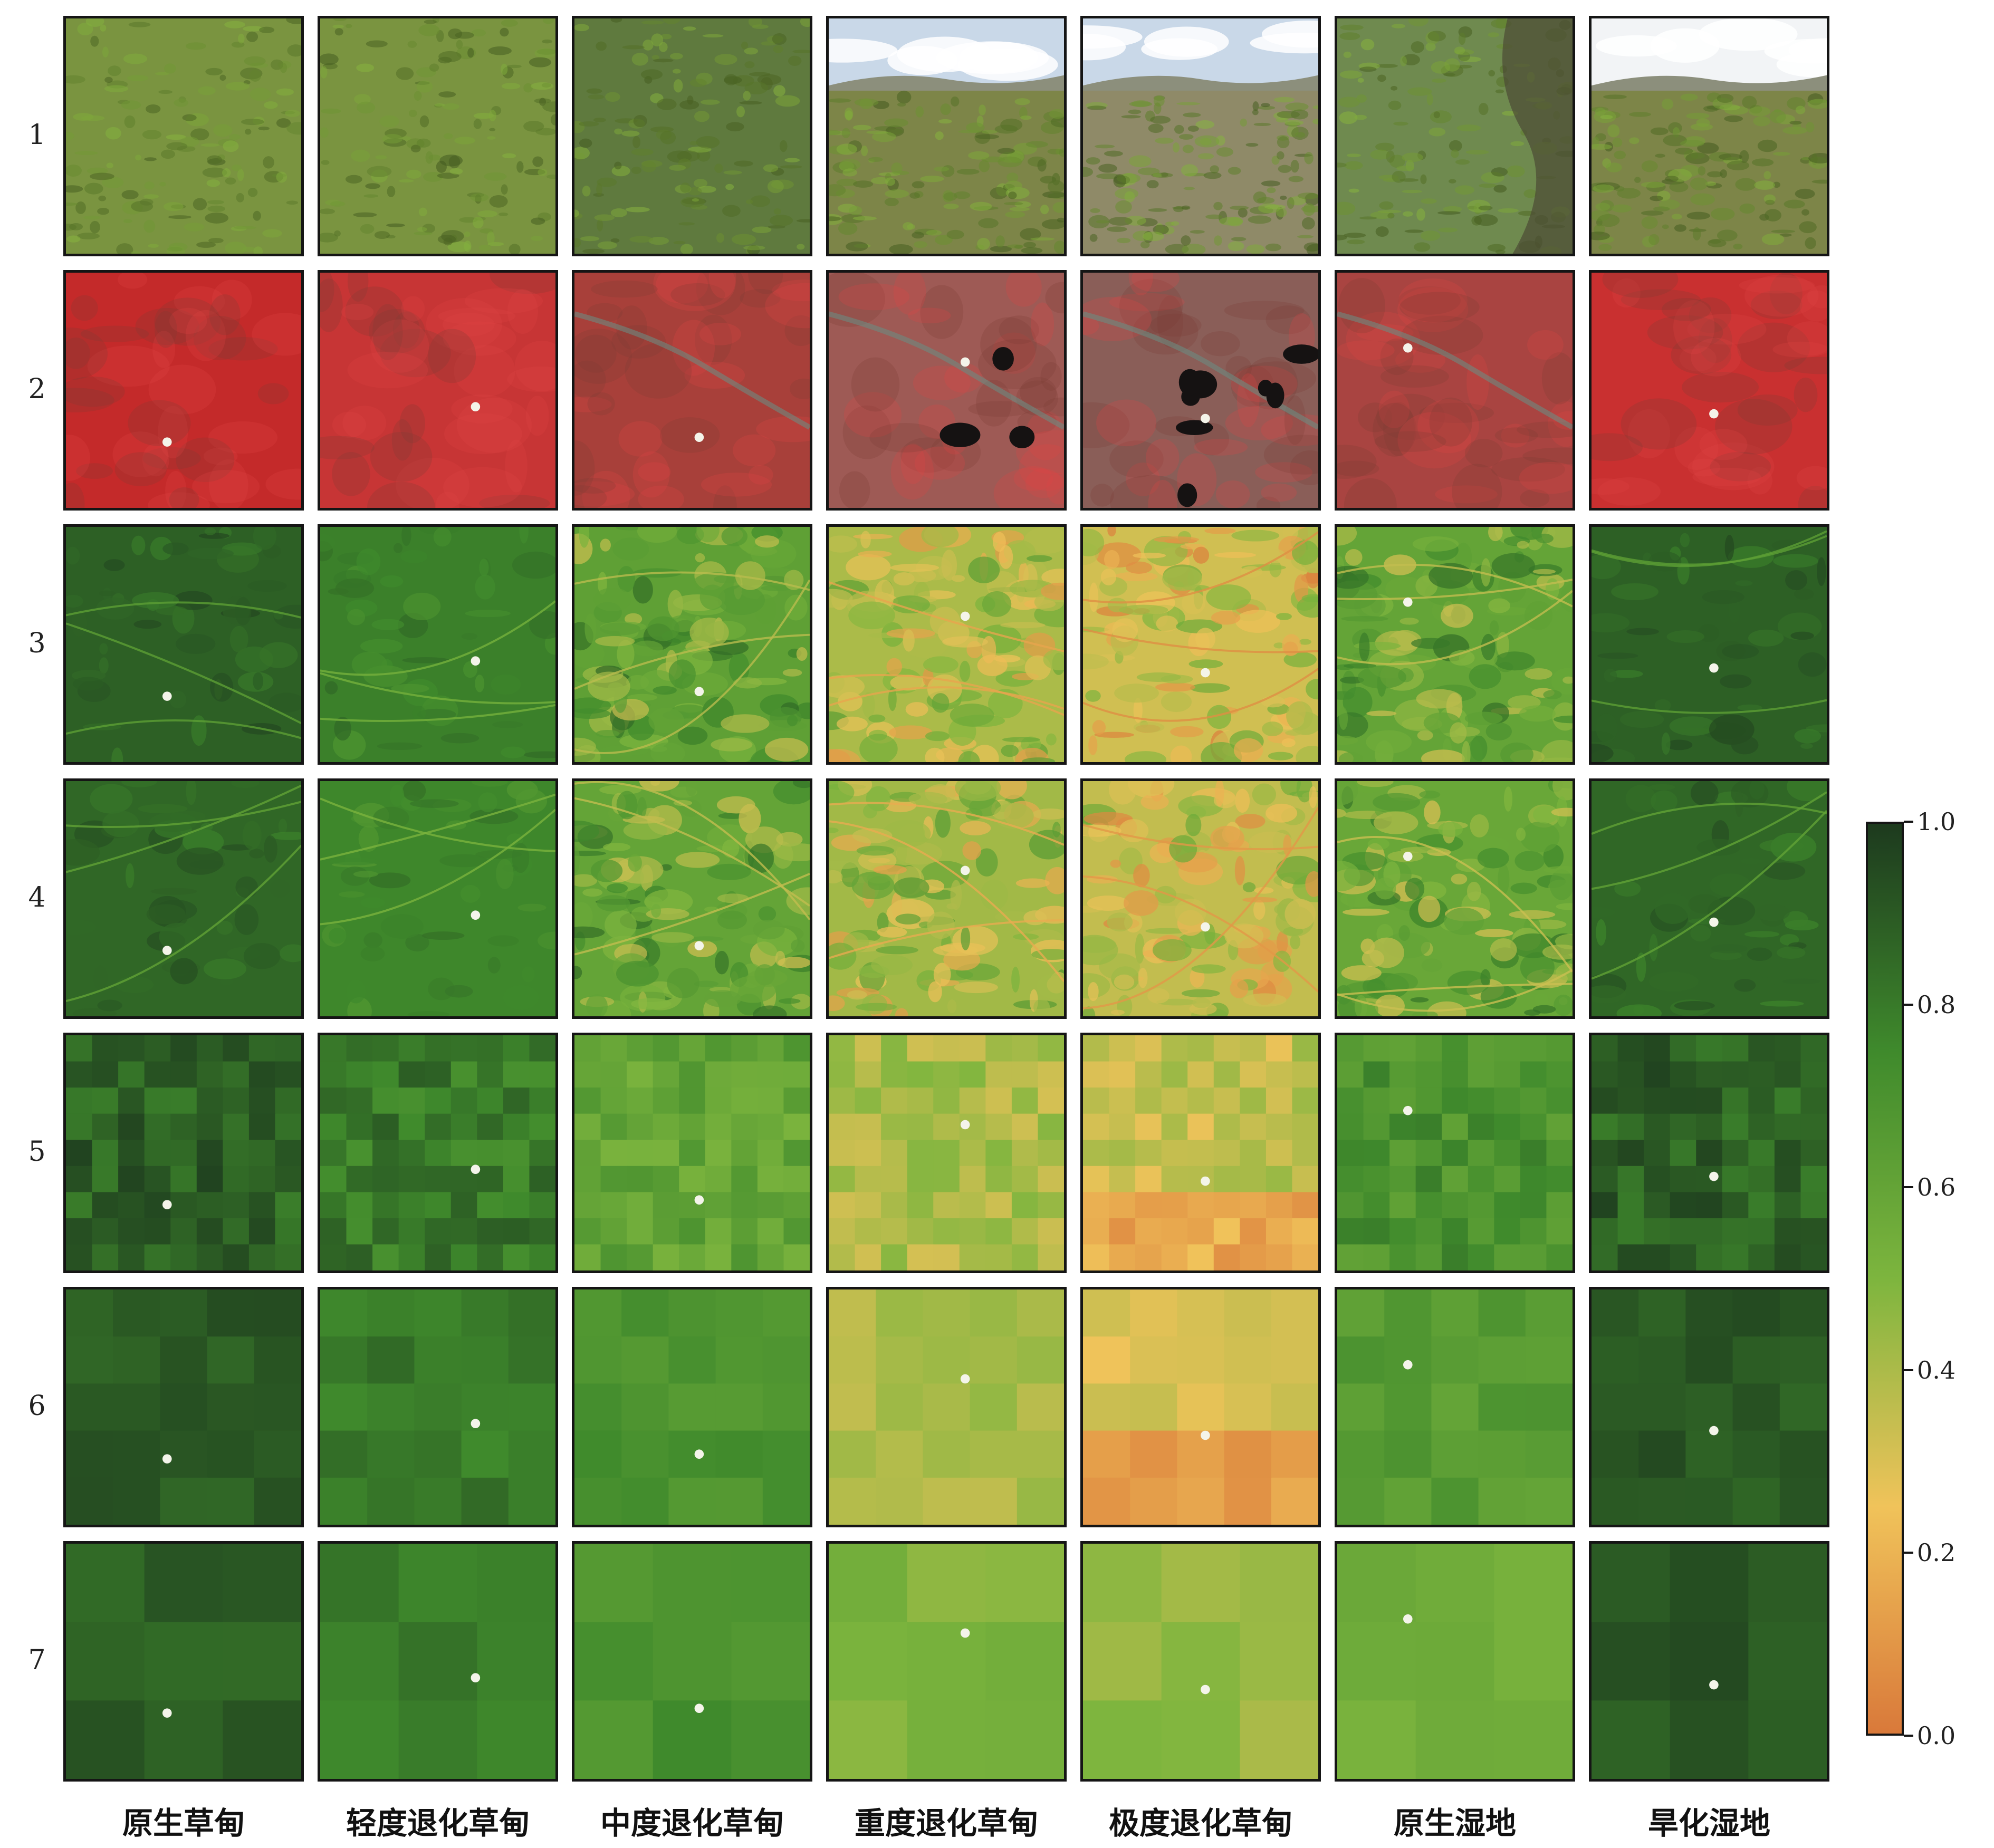 The height and width of the screenshot is (1848, 1994). I want to click on row-label-3: 3, so click(37, 643).